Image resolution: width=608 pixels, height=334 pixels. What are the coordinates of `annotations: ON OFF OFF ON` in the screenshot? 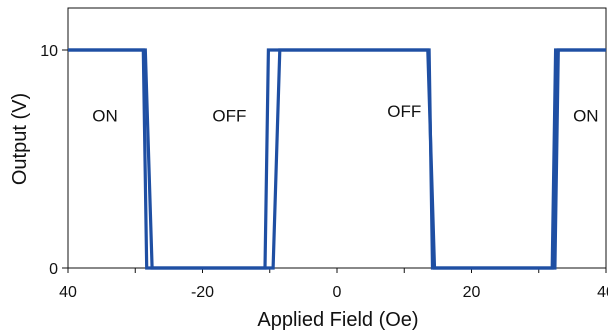 It's located at (345, 113).